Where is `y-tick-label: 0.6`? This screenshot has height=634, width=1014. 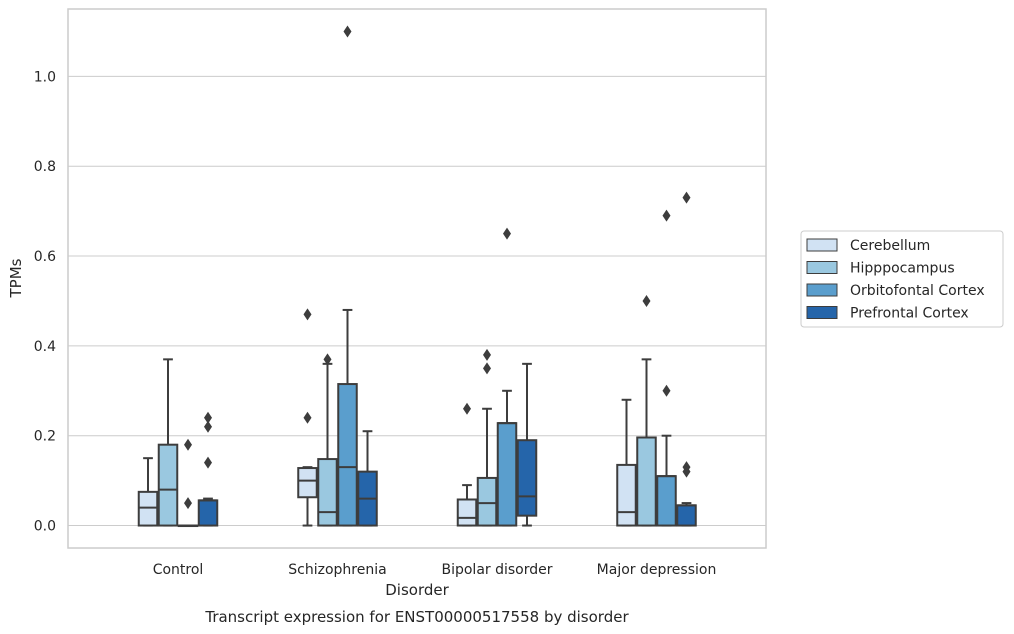 y-tick-label: 0.6 is located at coordinates (45, 257).